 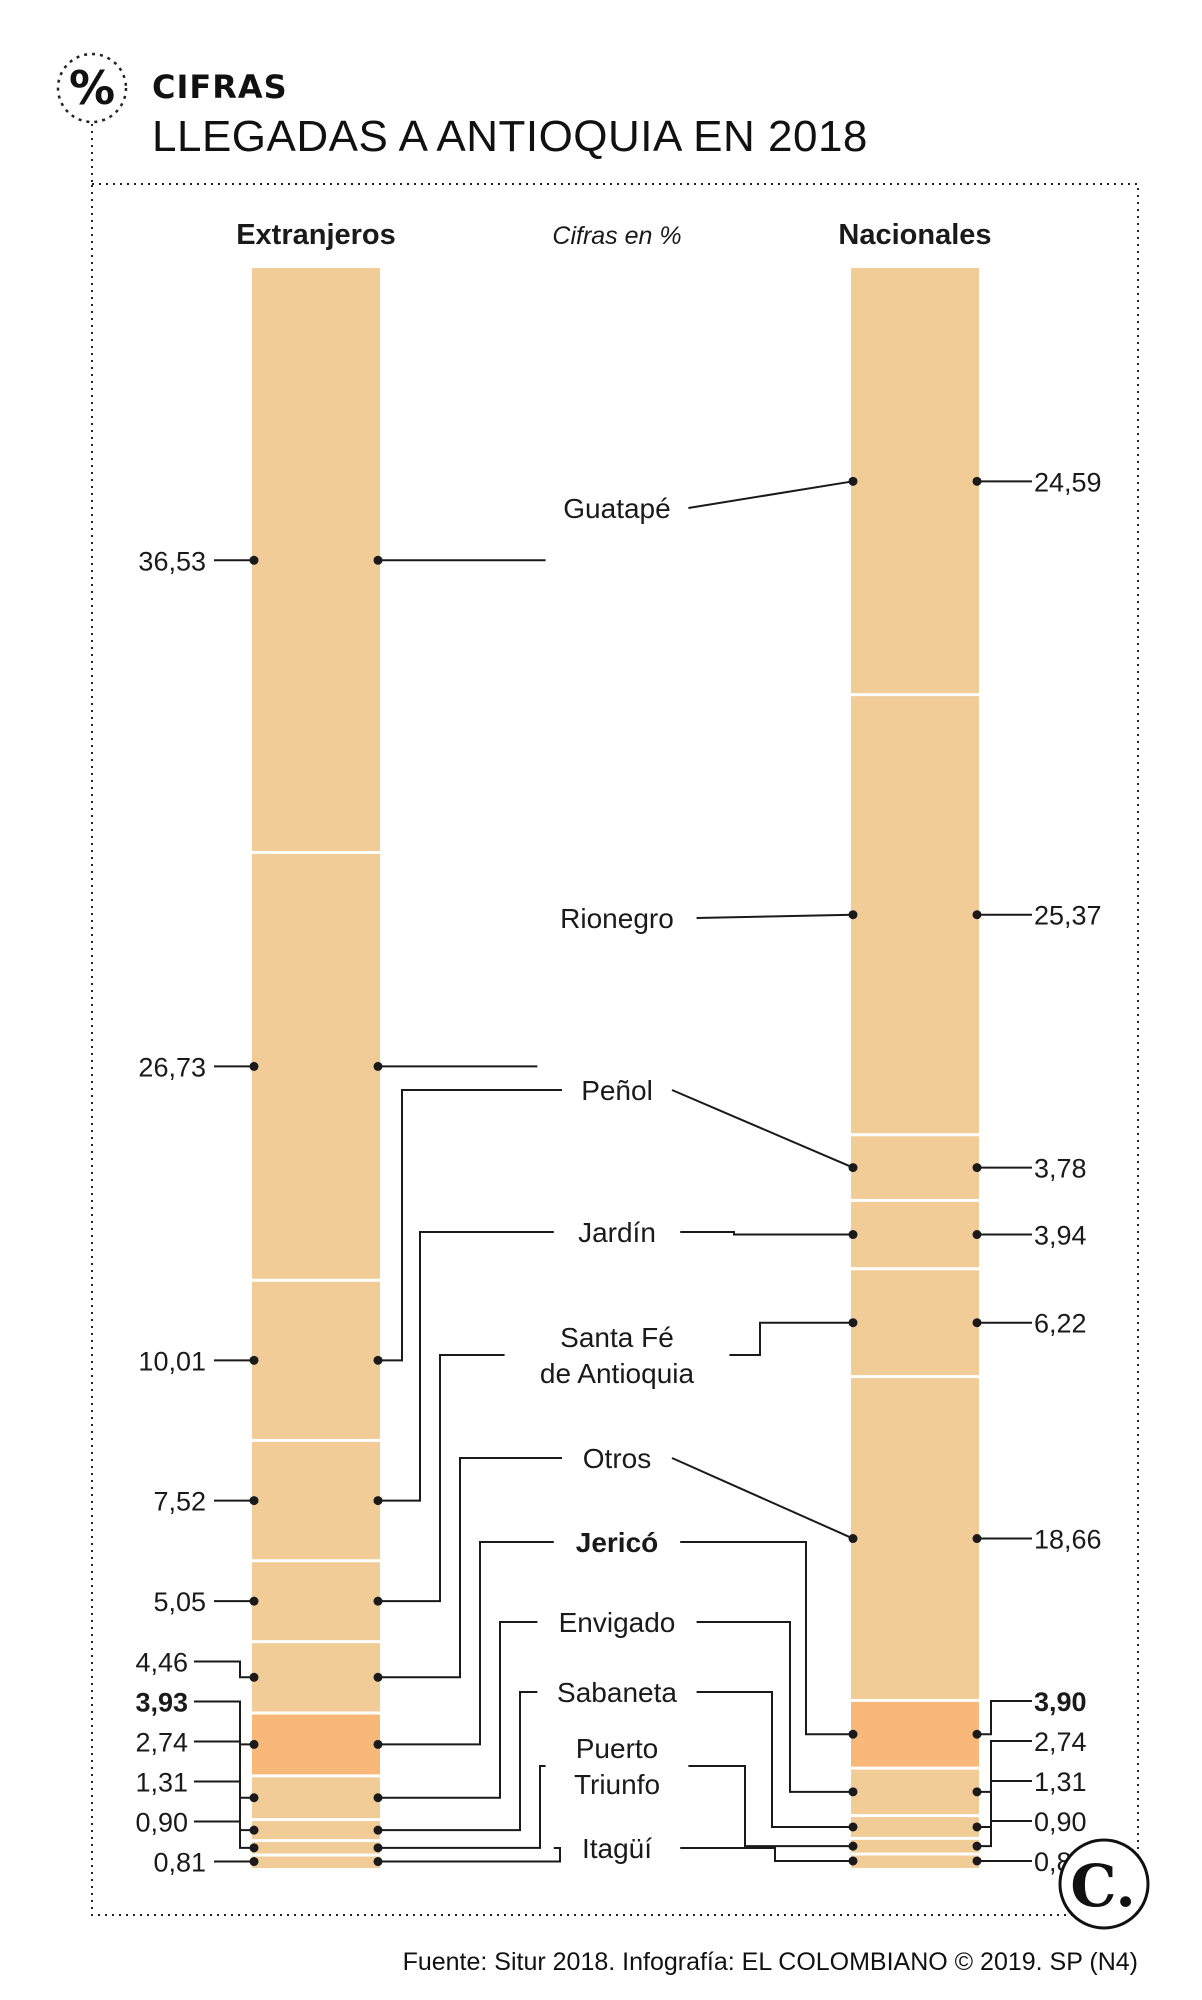 I want to click on nat-value-8: 1,31, so click(x=1060, y=1782).